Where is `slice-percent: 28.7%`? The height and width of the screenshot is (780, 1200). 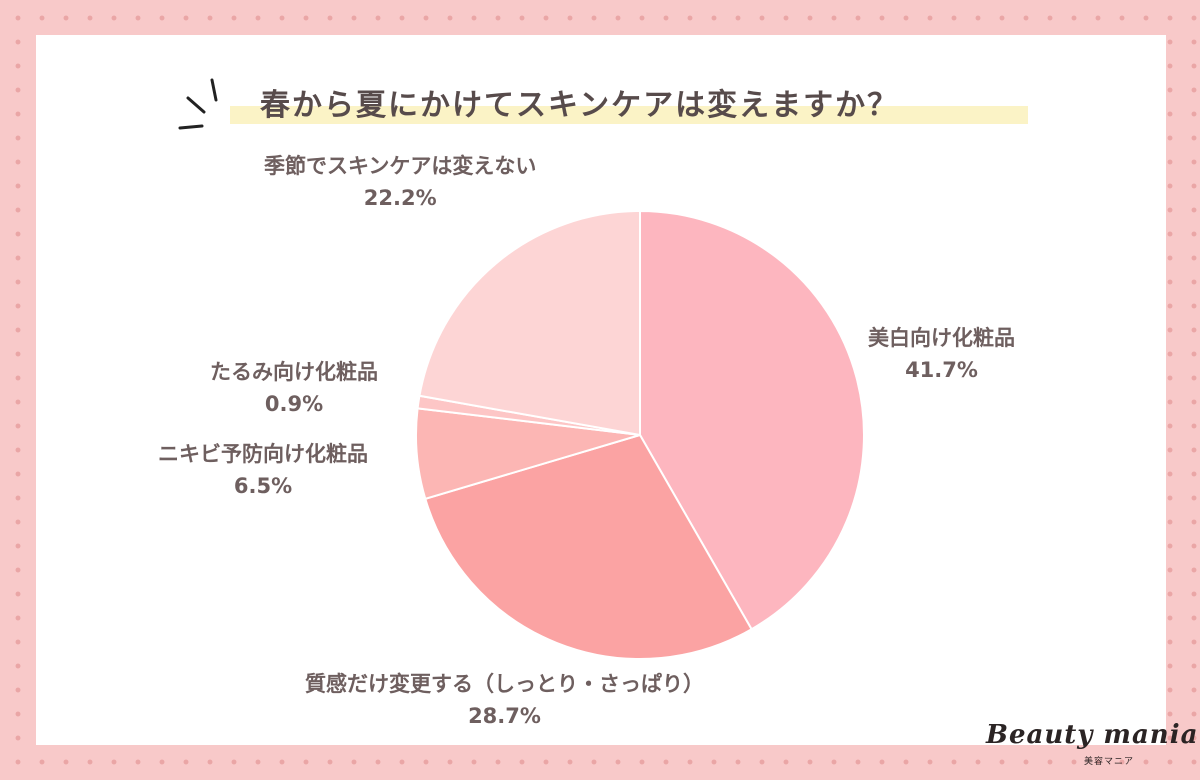 slice-percent: 28.7% is located at coordinates (504, 716).